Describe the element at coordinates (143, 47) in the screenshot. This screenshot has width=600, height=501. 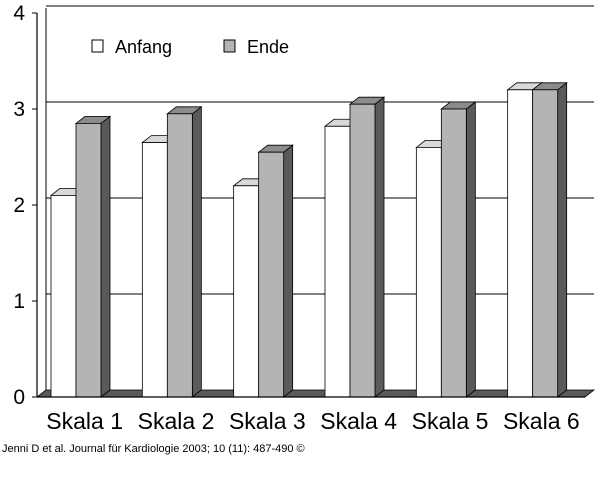
I see `legend-label: Anfang` at that location.